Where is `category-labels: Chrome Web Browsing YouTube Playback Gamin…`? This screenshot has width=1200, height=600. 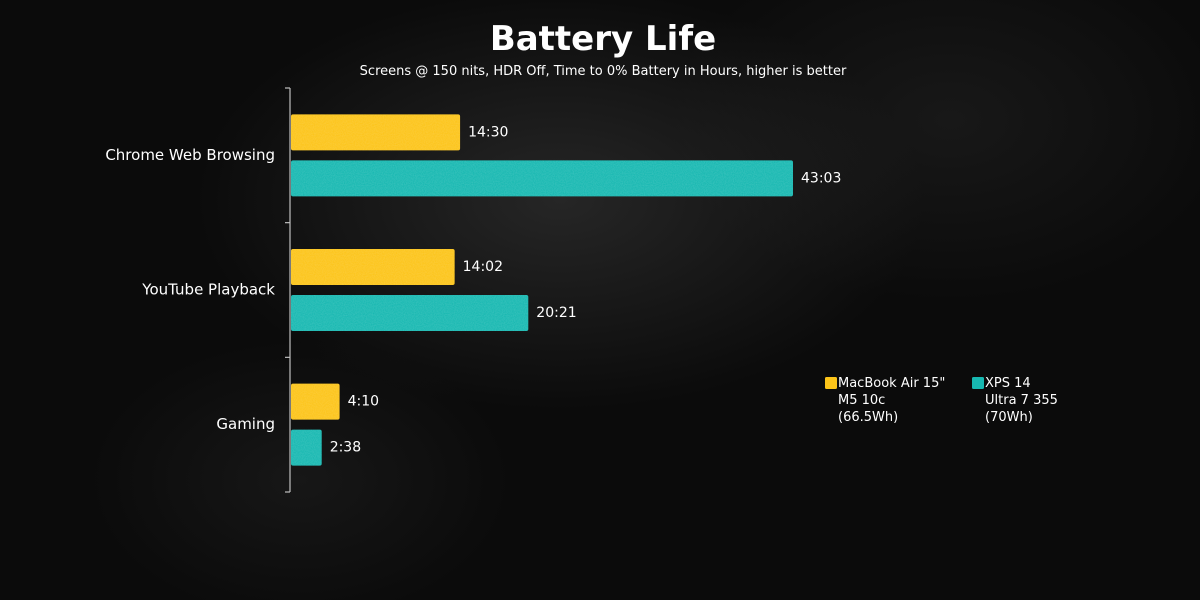 category-labels: Chrome Web Browsing YouTube Playback Gamin… is located at coordinates (190, 289).